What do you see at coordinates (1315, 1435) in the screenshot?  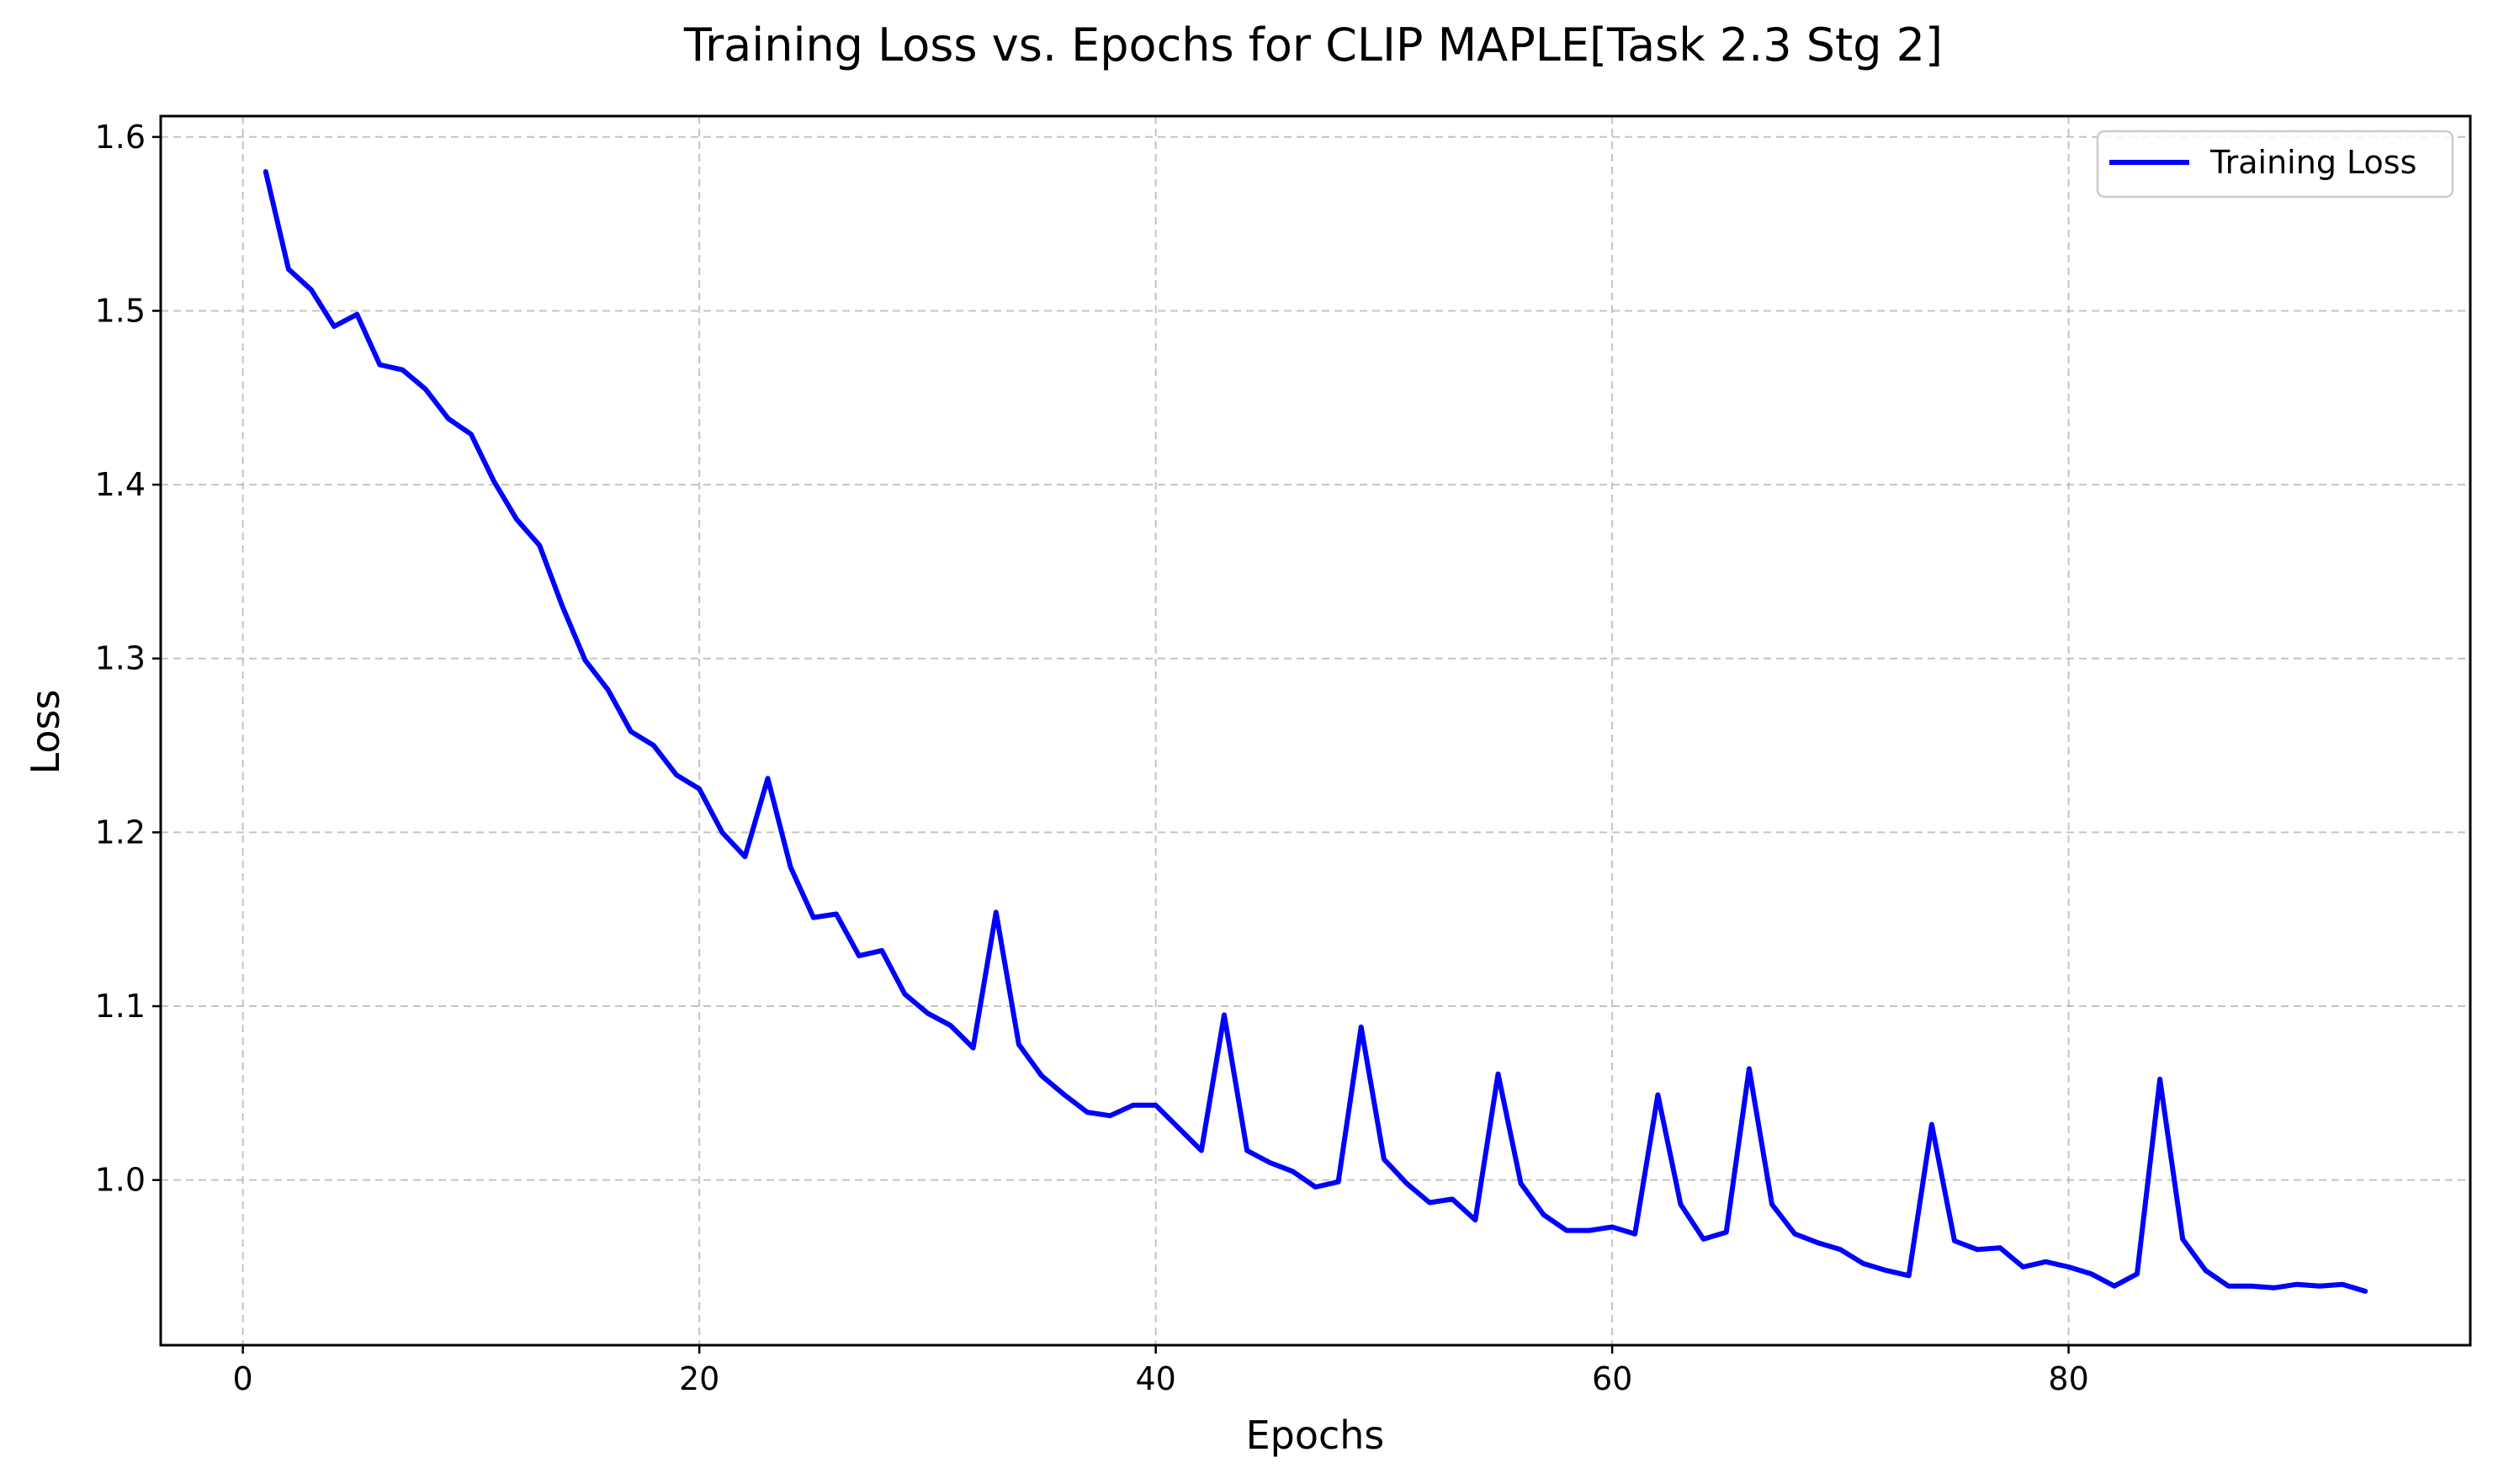 I see `x-axis-label: Epochs` at bounding box center [1315, 1435].